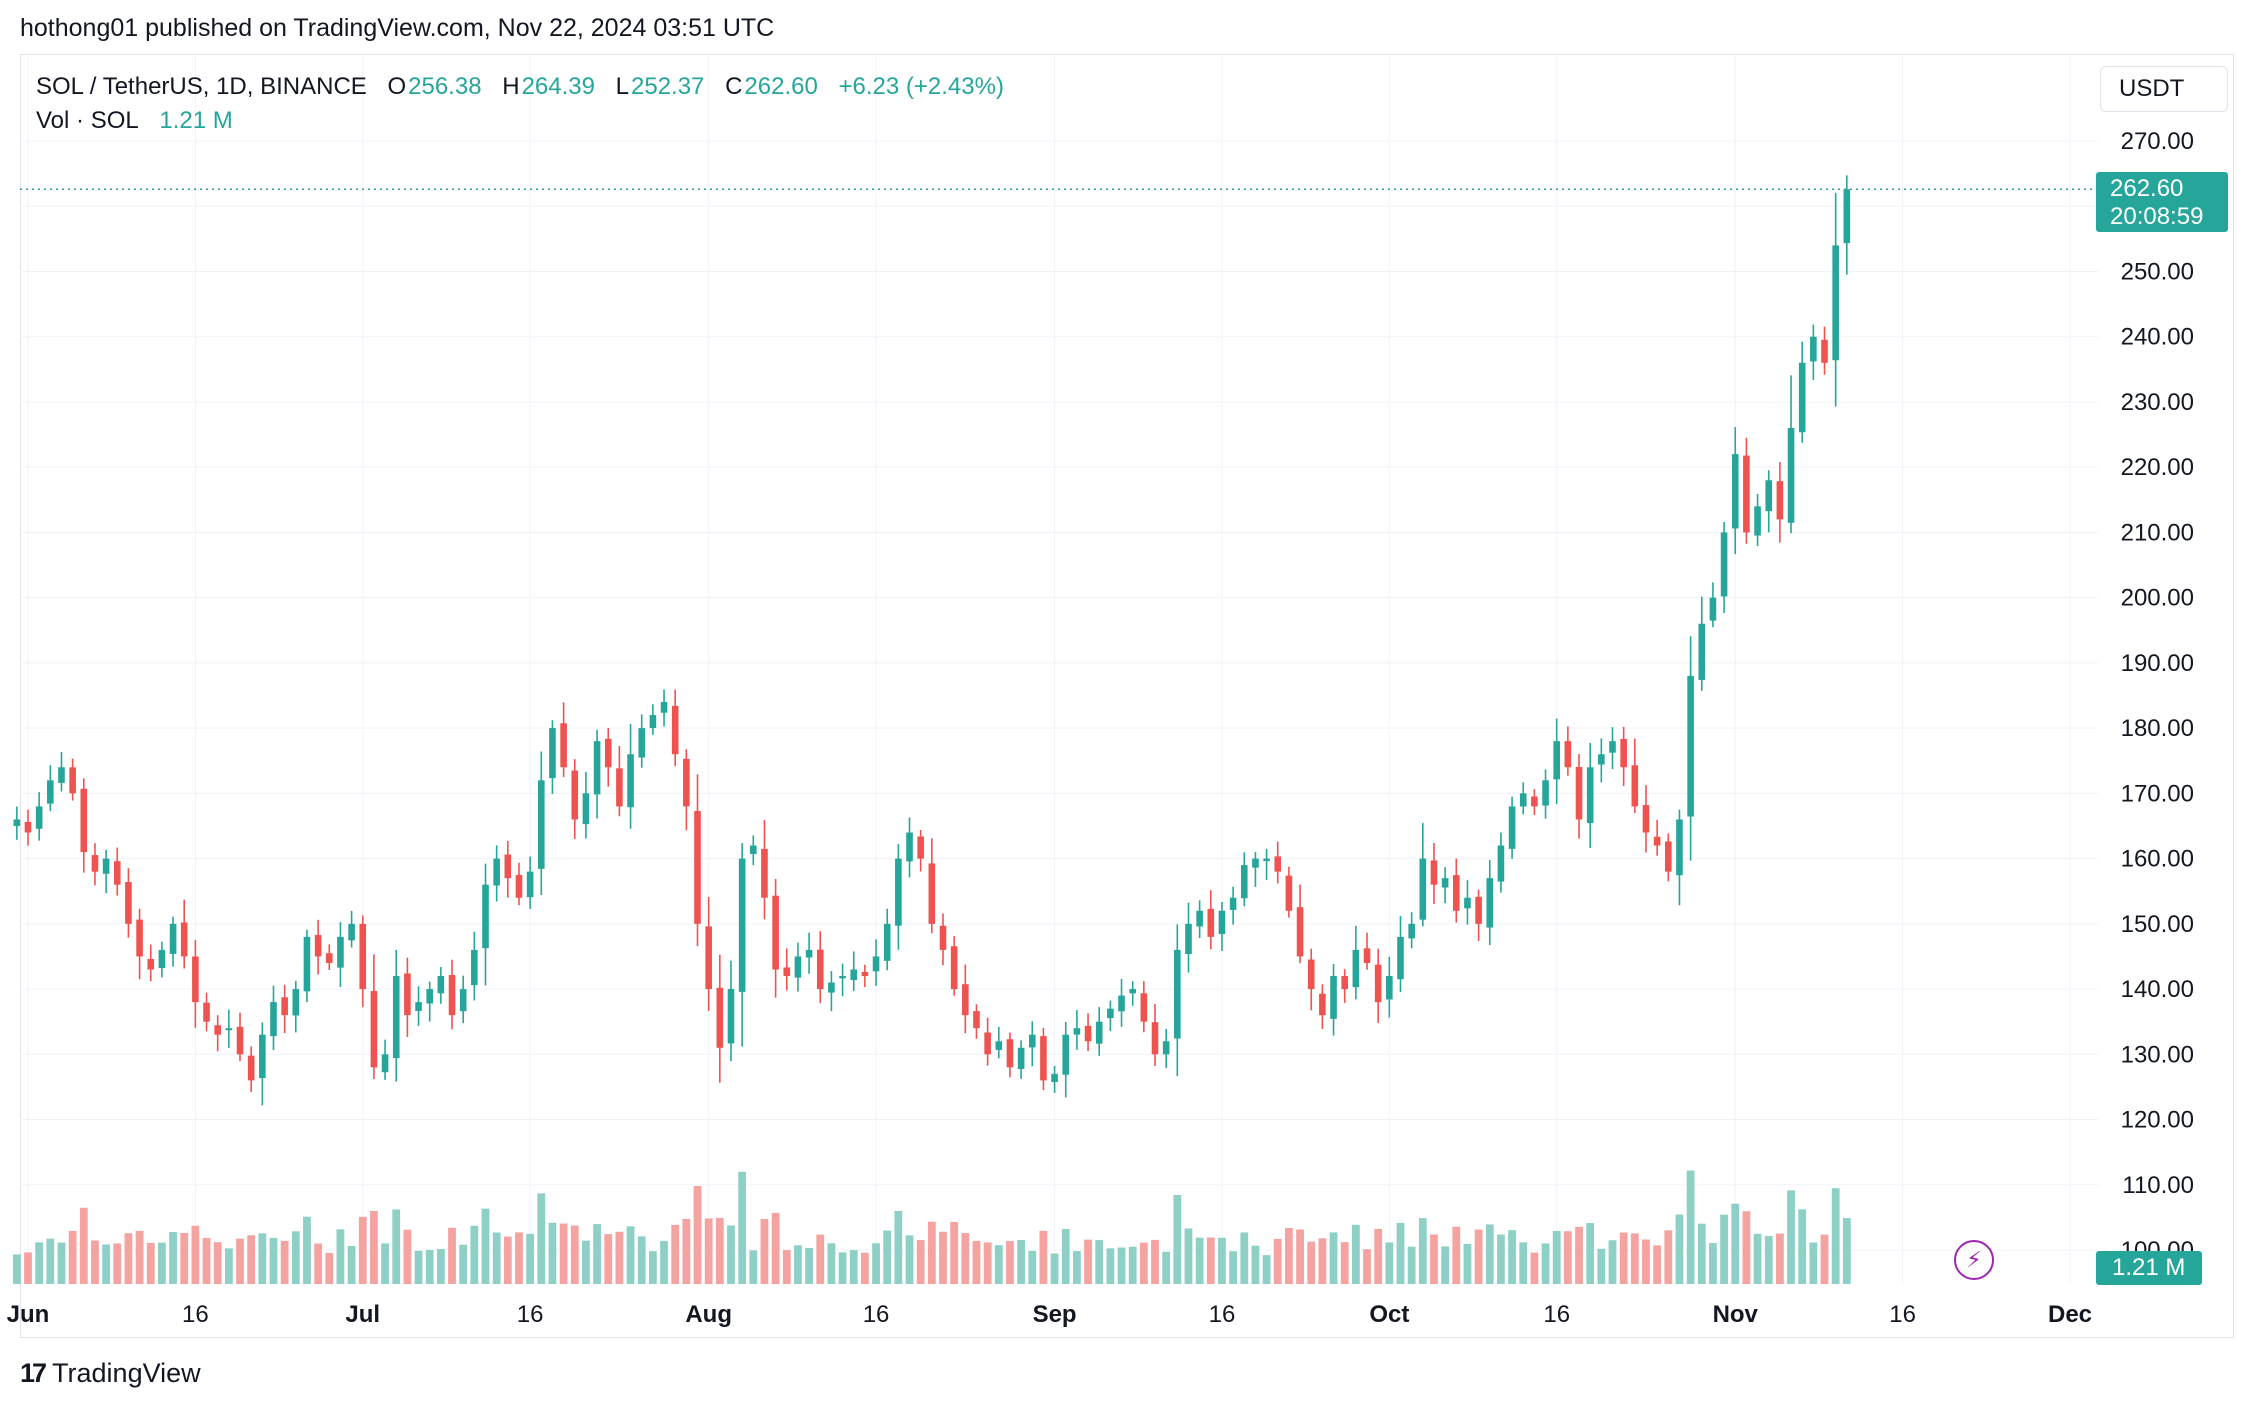 The width and height of the screenshot is (2252, 1406). I want to click on time-tick-label: Aug, so click(708, 1314).